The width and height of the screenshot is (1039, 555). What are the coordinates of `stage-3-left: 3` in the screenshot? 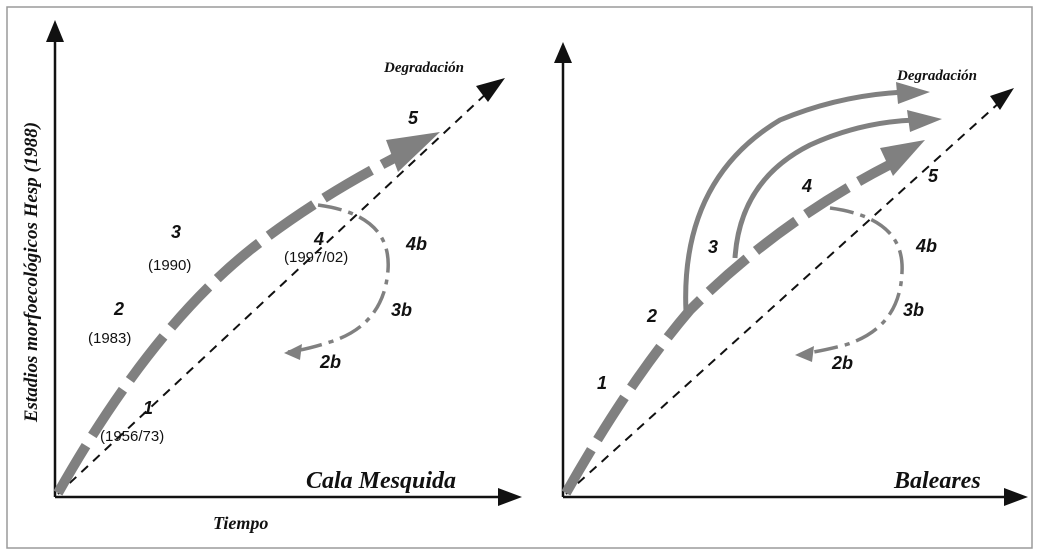 It's located at (176, 232).